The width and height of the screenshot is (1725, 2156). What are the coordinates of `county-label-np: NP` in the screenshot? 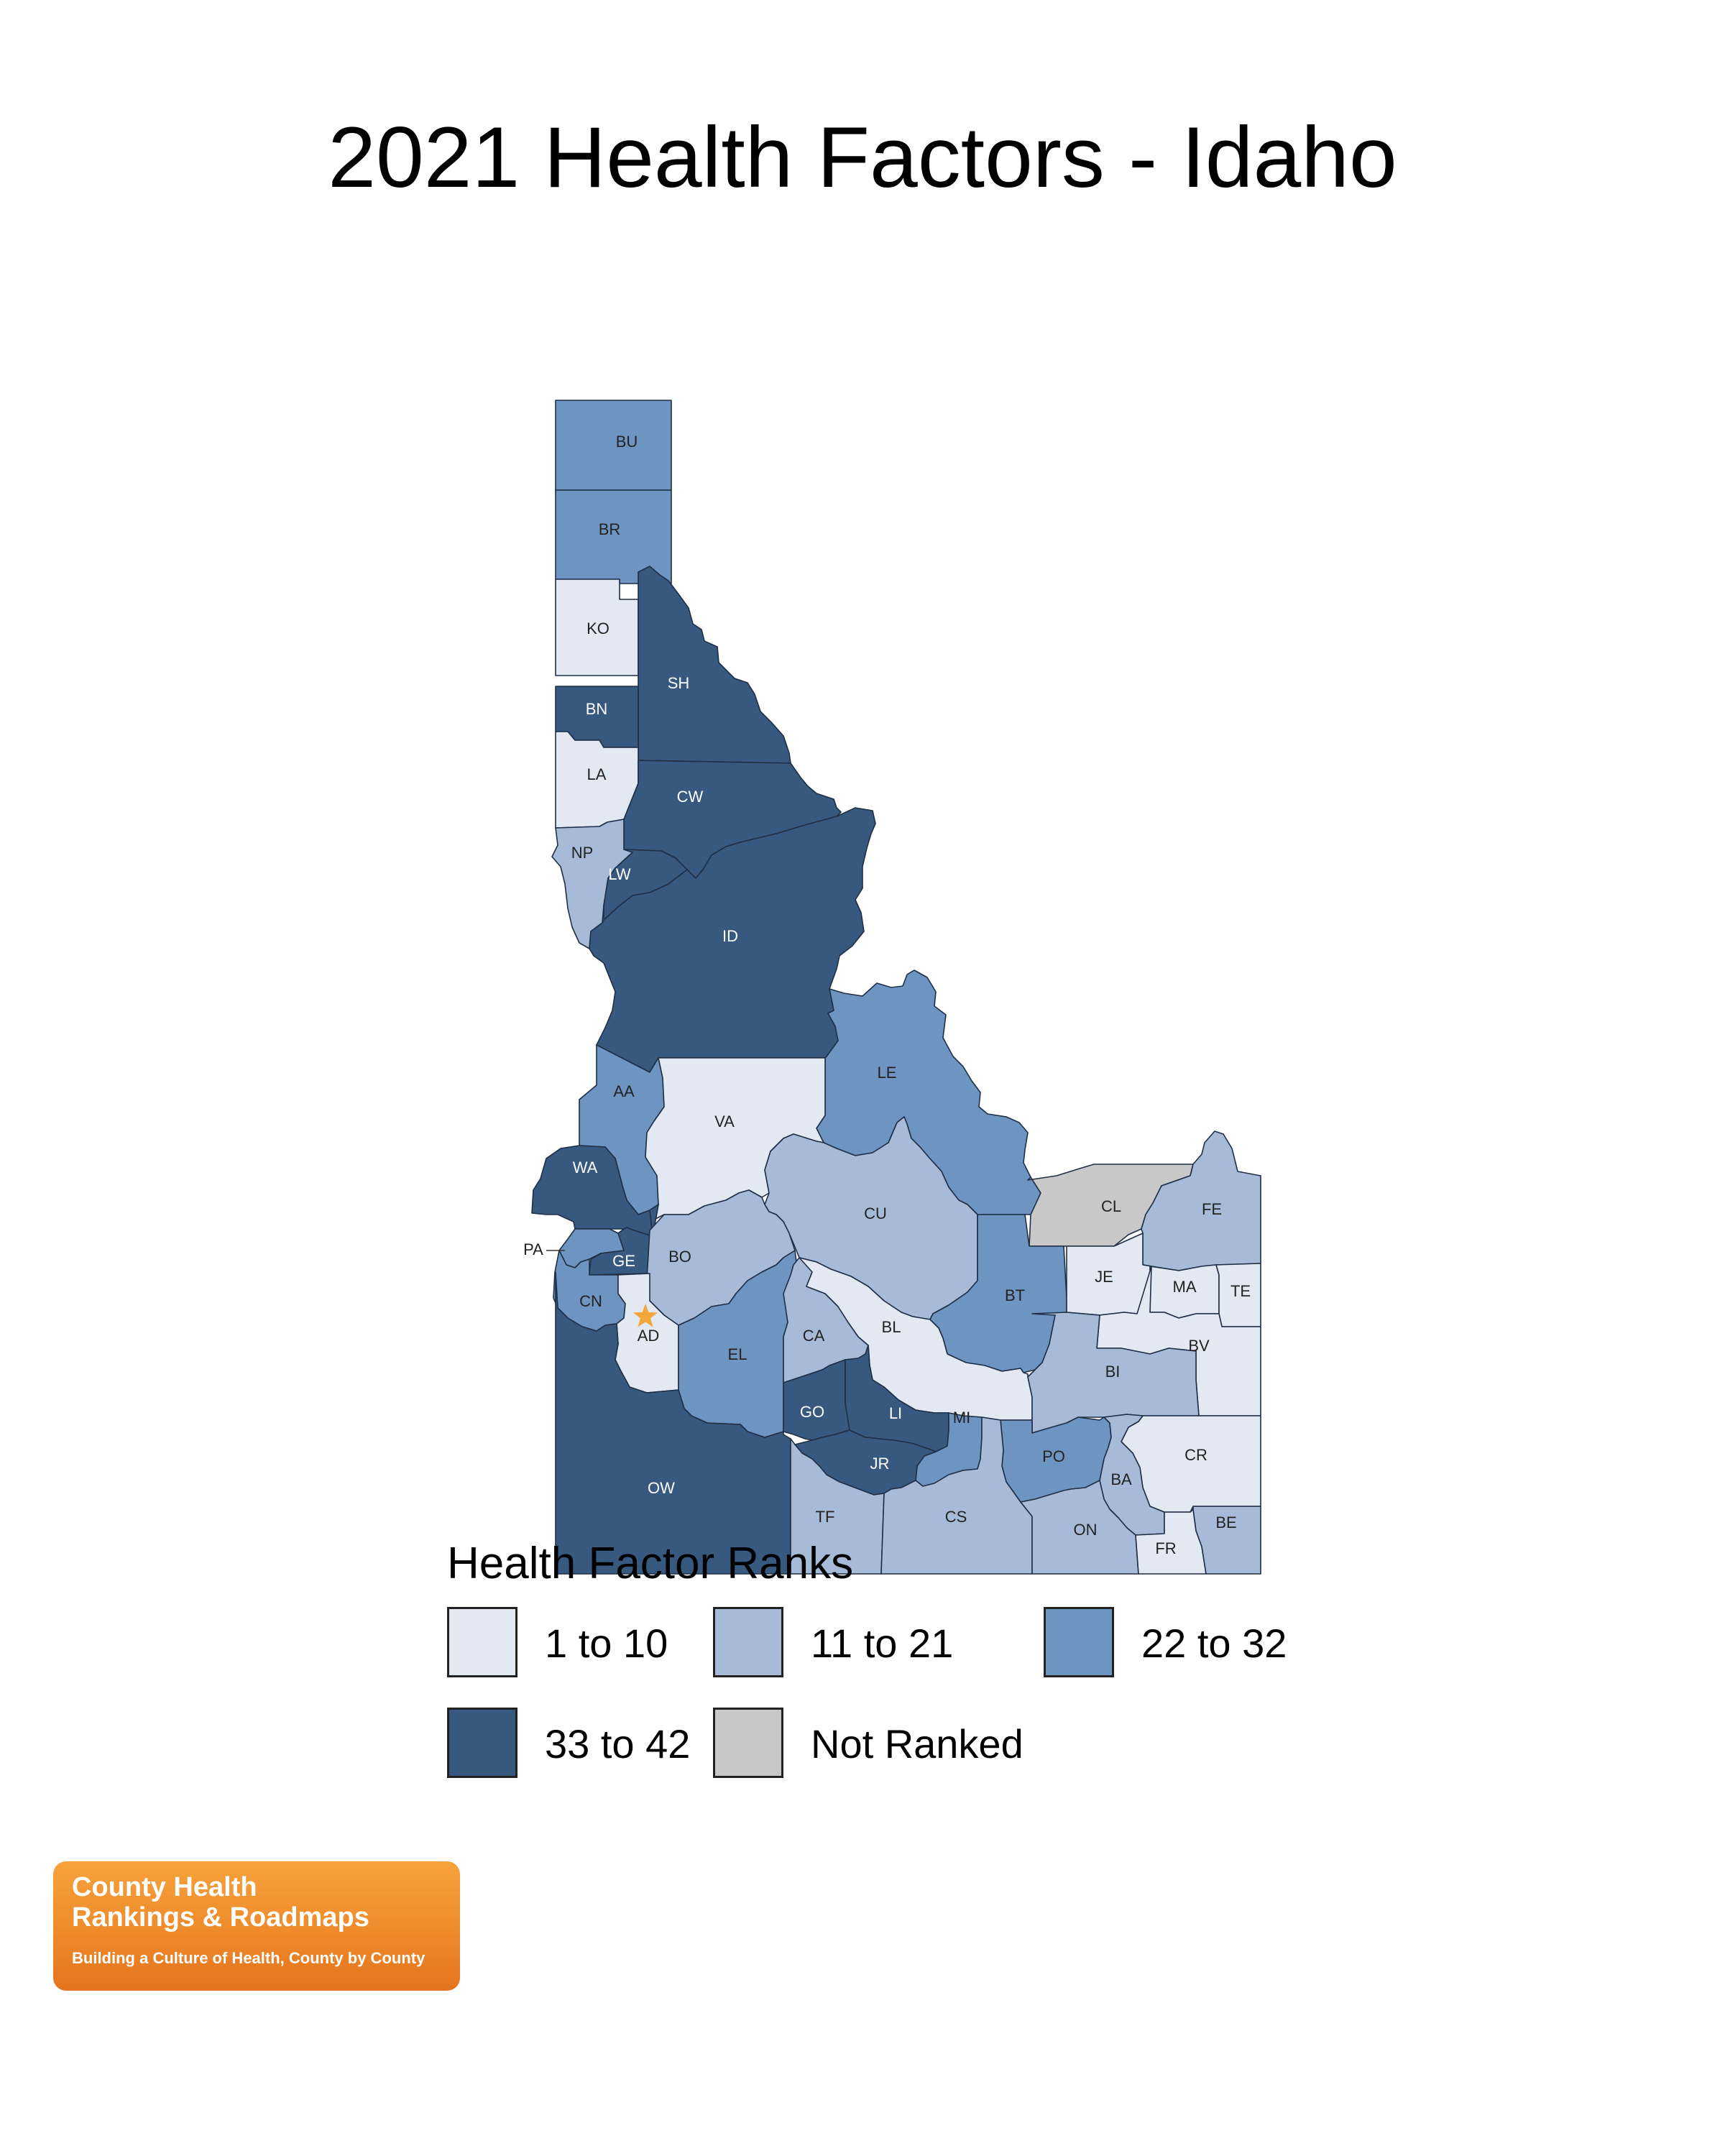 It's located at (582, 853).